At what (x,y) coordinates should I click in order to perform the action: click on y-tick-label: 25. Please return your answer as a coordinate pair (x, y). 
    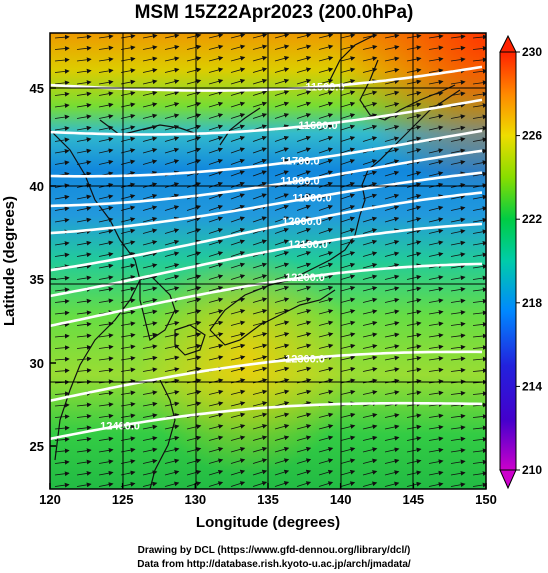
    Looking at the image, I should click on (37, 446).